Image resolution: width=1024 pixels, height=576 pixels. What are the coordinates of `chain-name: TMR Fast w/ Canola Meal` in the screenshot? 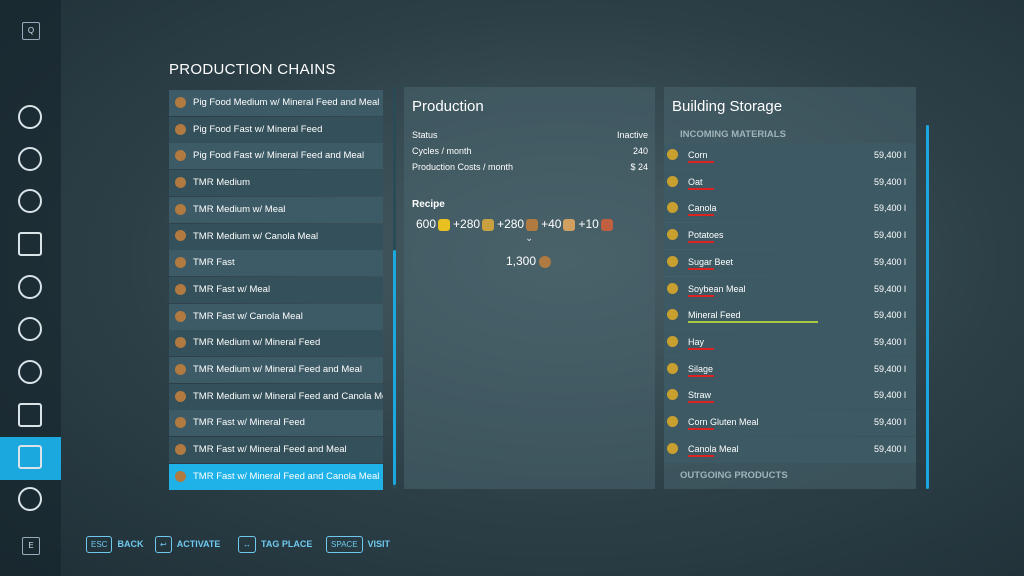 It's located at (248, 316).